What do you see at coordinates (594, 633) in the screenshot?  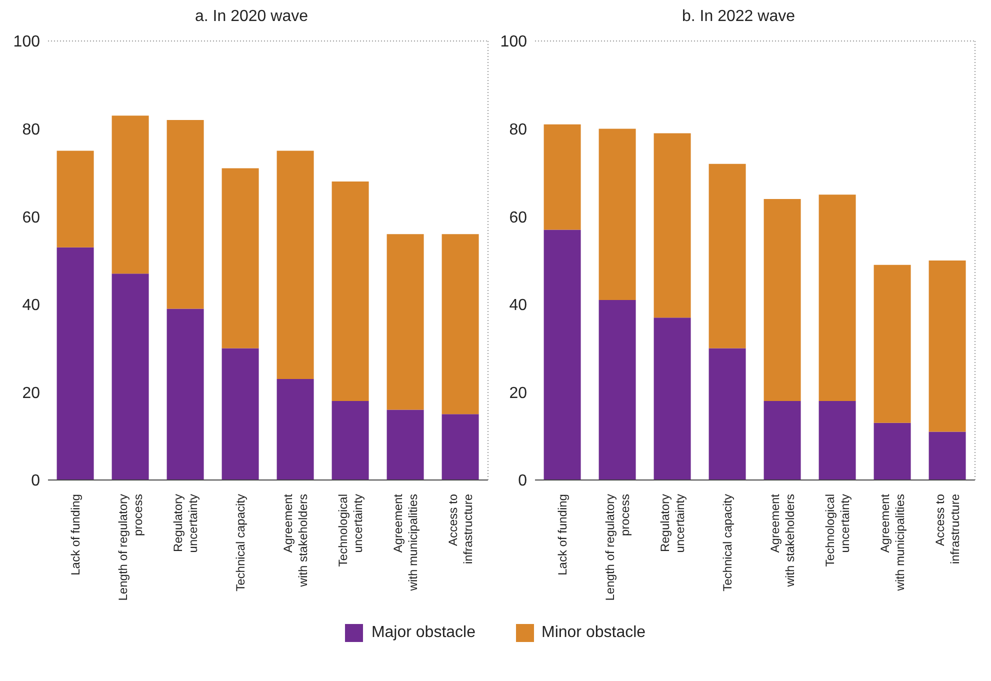 I see `legend-label: Minor obstacle` at bounding box center [594, 633].